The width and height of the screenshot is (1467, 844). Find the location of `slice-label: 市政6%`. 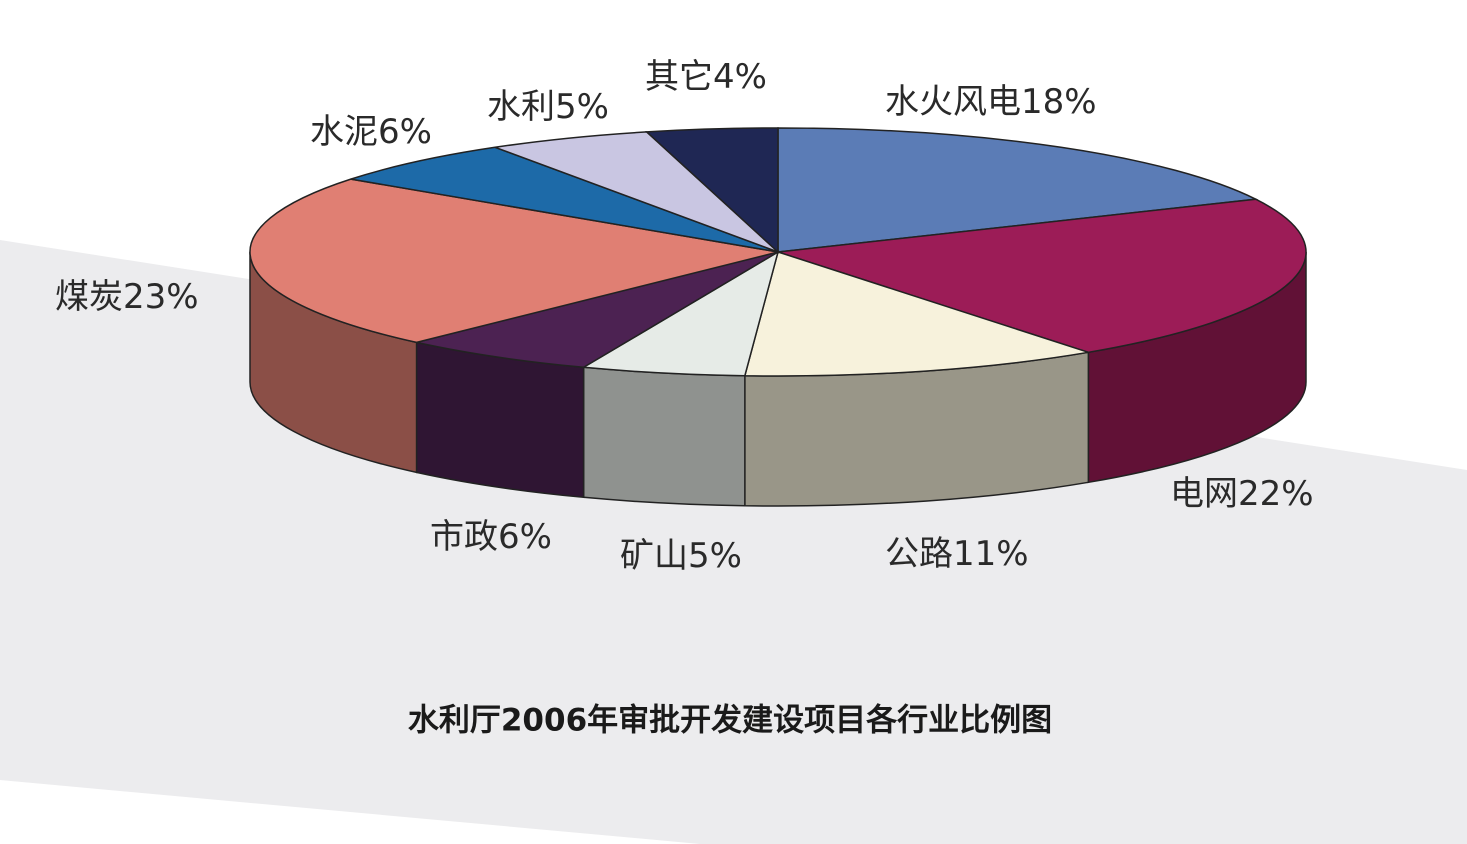

slice-label: 市政6% is located at coordinates (491, 537).